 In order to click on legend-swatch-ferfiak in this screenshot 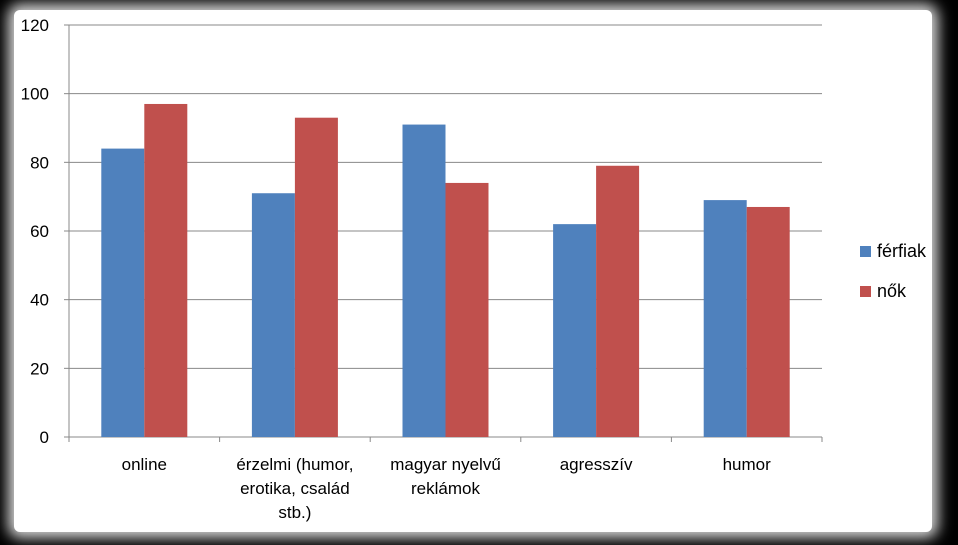, I will do `click(865, 251)`.